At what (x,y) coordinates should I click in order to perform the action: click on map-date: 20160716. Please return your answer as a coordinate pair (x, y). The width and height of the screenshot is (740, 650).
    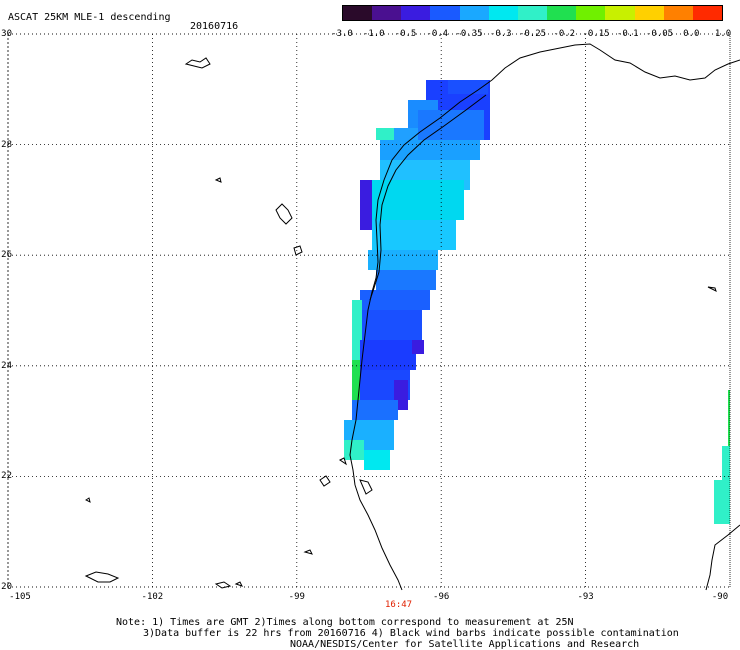
    Looking at the image, I should click on (214, 26).